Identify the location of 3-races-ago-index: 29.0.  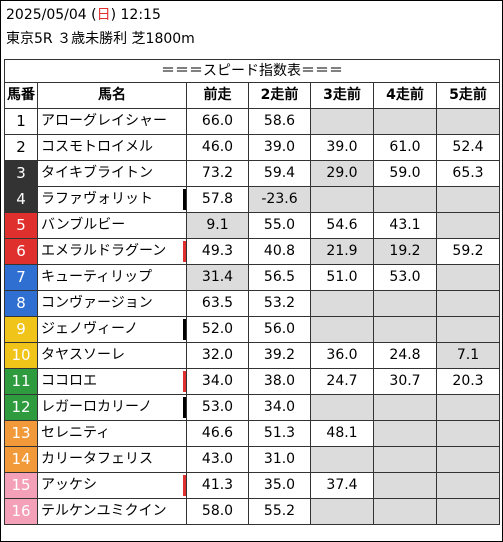
(342, 173).